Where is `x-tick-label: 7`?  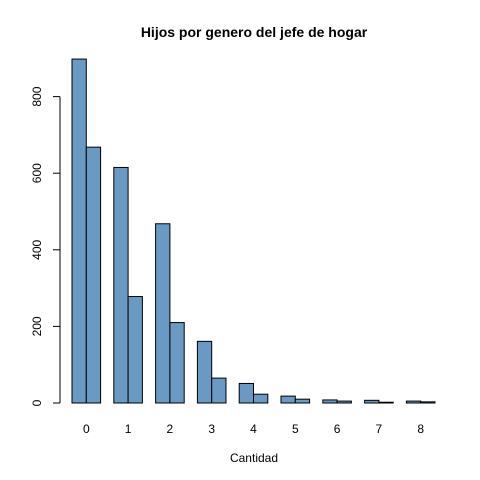
x-tick-label: 7 is located at coordinates (379, 429).